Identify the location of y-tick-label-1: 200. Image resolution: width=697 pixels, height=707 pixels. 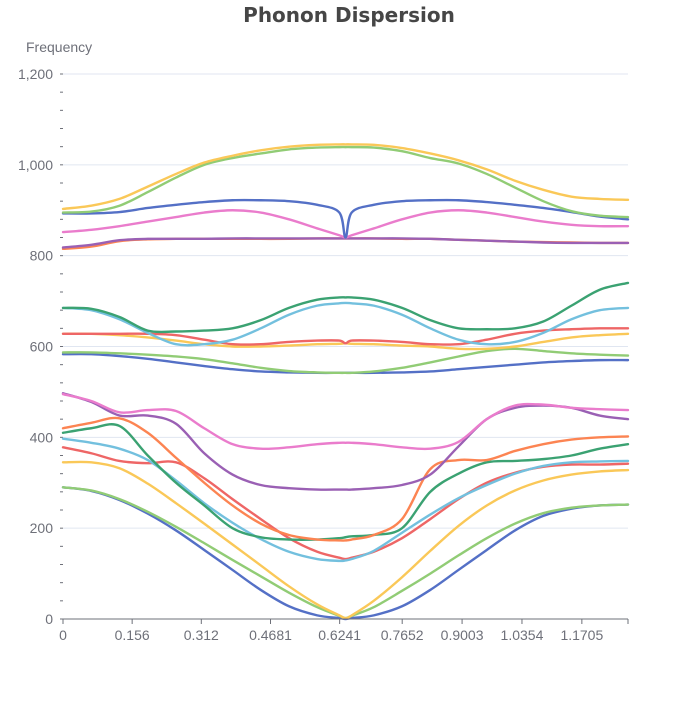
(42, 528).